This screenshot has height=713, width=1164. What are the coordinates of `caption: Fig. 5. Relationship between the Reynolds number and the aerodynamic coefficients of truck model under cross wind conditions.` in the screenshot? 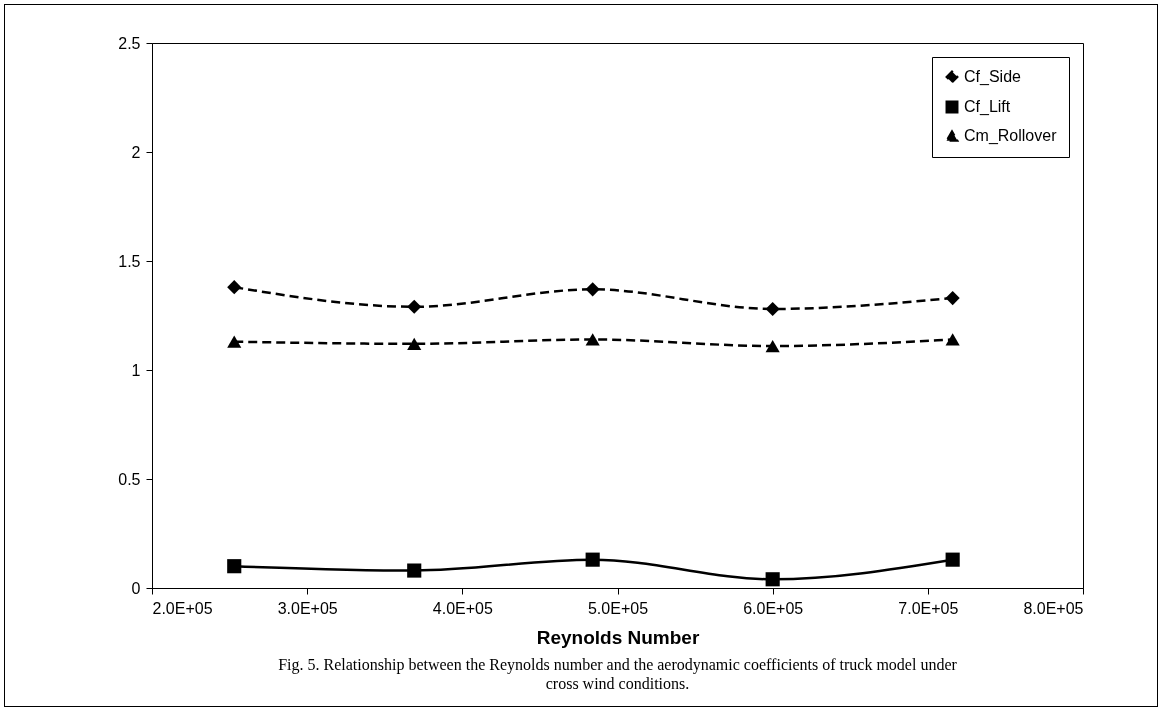 It's located at (618, 674).